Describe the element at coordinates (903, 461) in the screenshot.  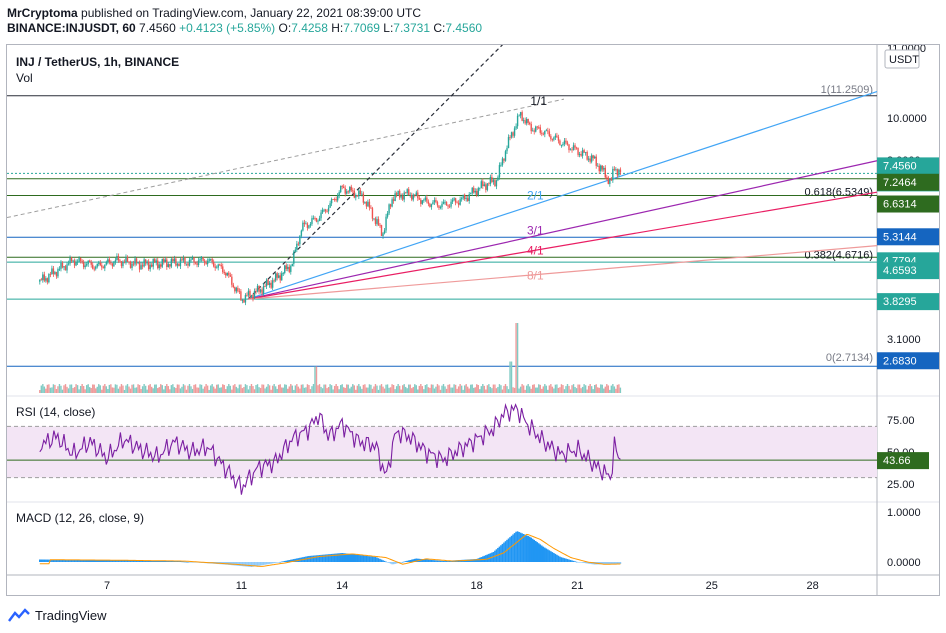
I see `rsi-value-badge` at that location.